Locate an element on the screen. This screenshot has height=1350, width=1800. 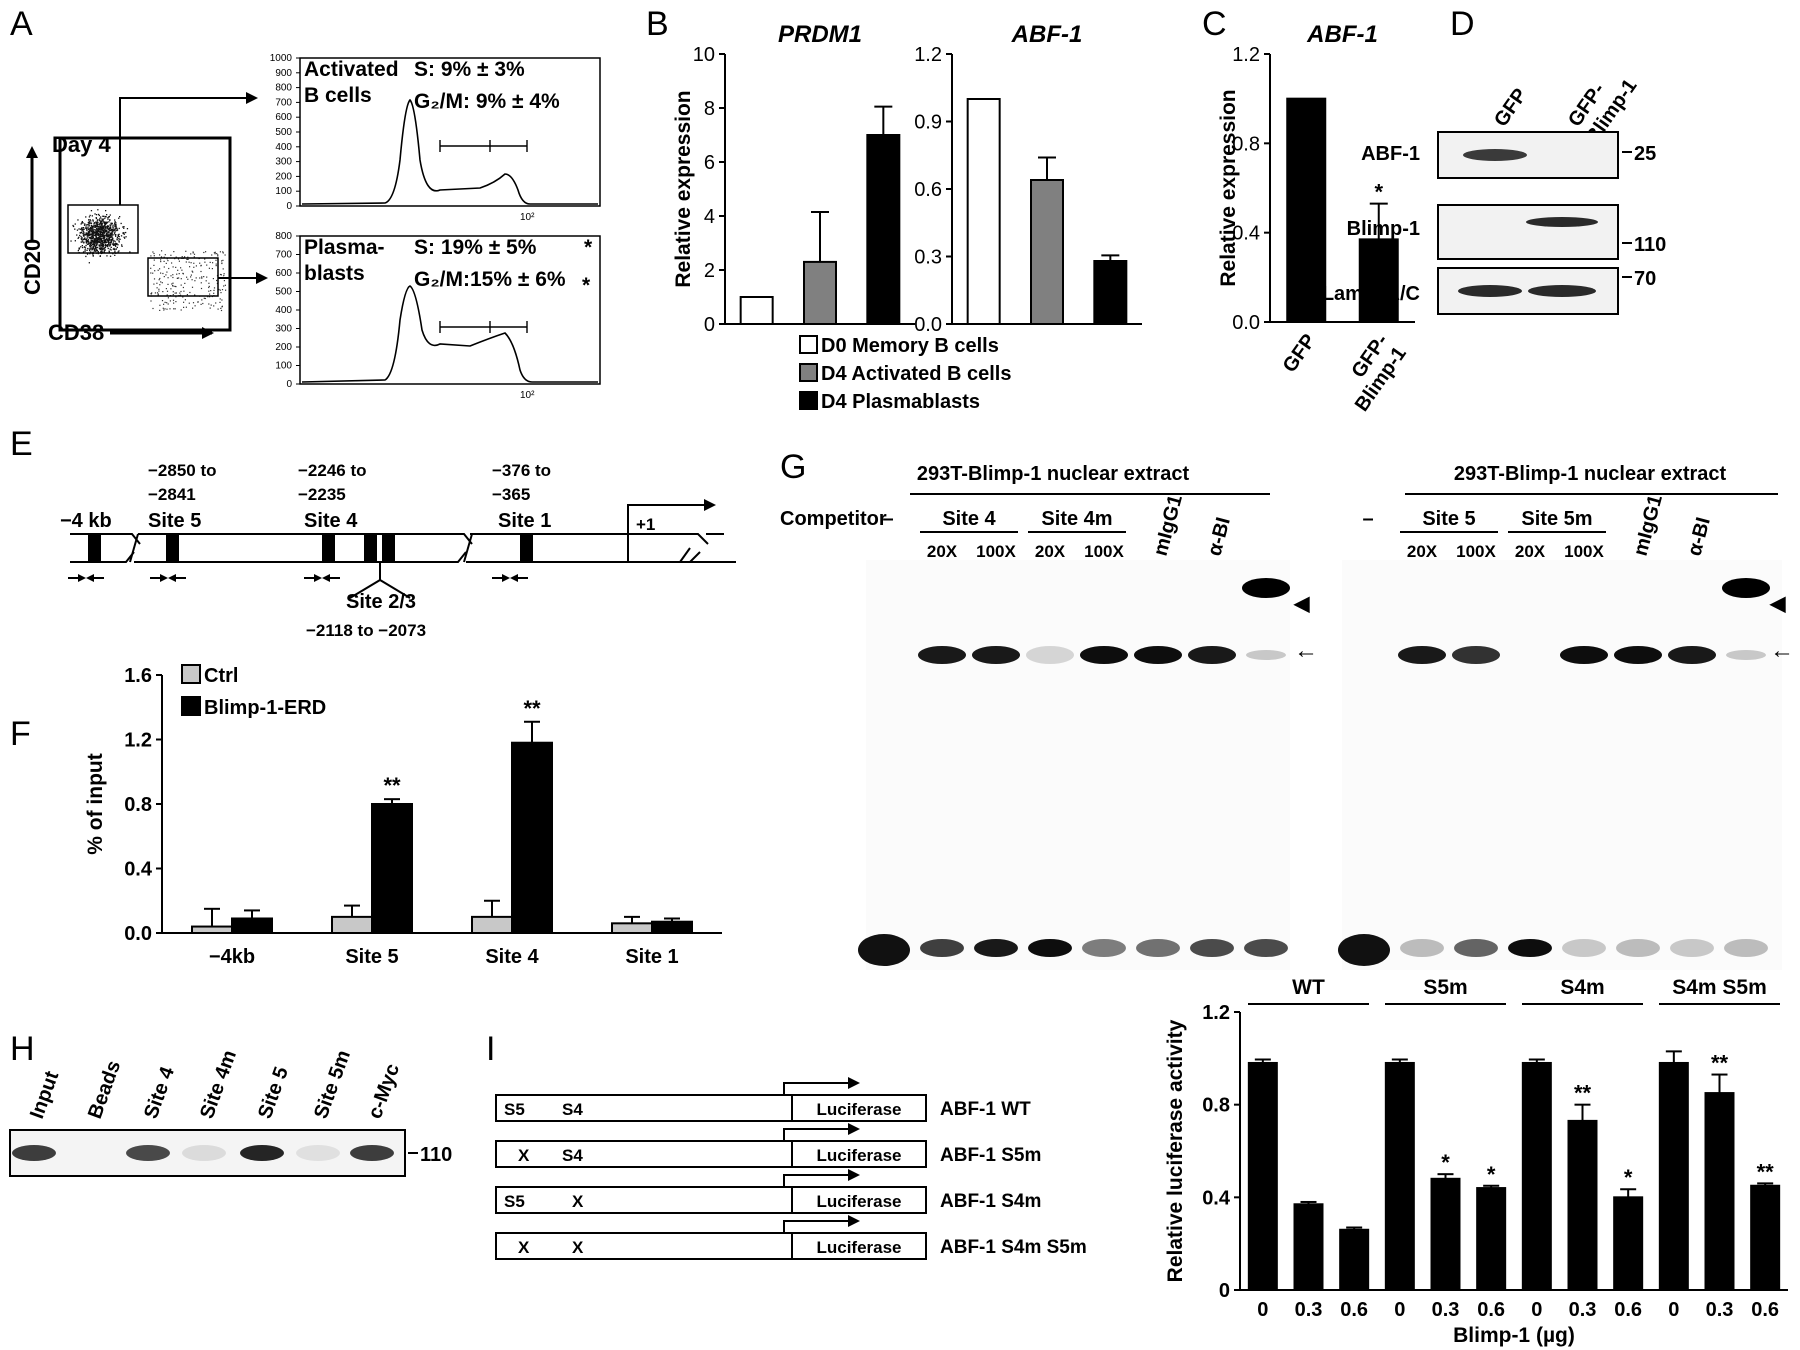
ytick-label: 200 is located at coordinates (283, 347).